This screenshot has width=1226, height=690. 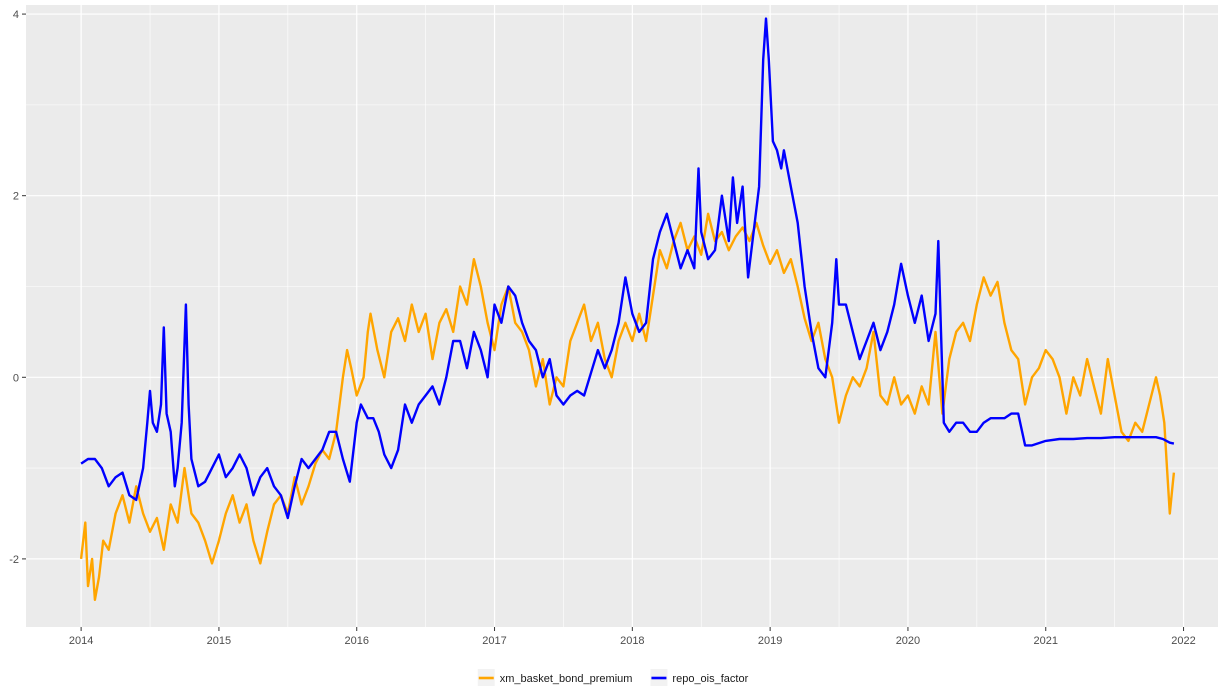 What do you see at coordinates (16, 15) in the screenshot?
I see `y-tick-label: 4` at bounding box center [16, 15].